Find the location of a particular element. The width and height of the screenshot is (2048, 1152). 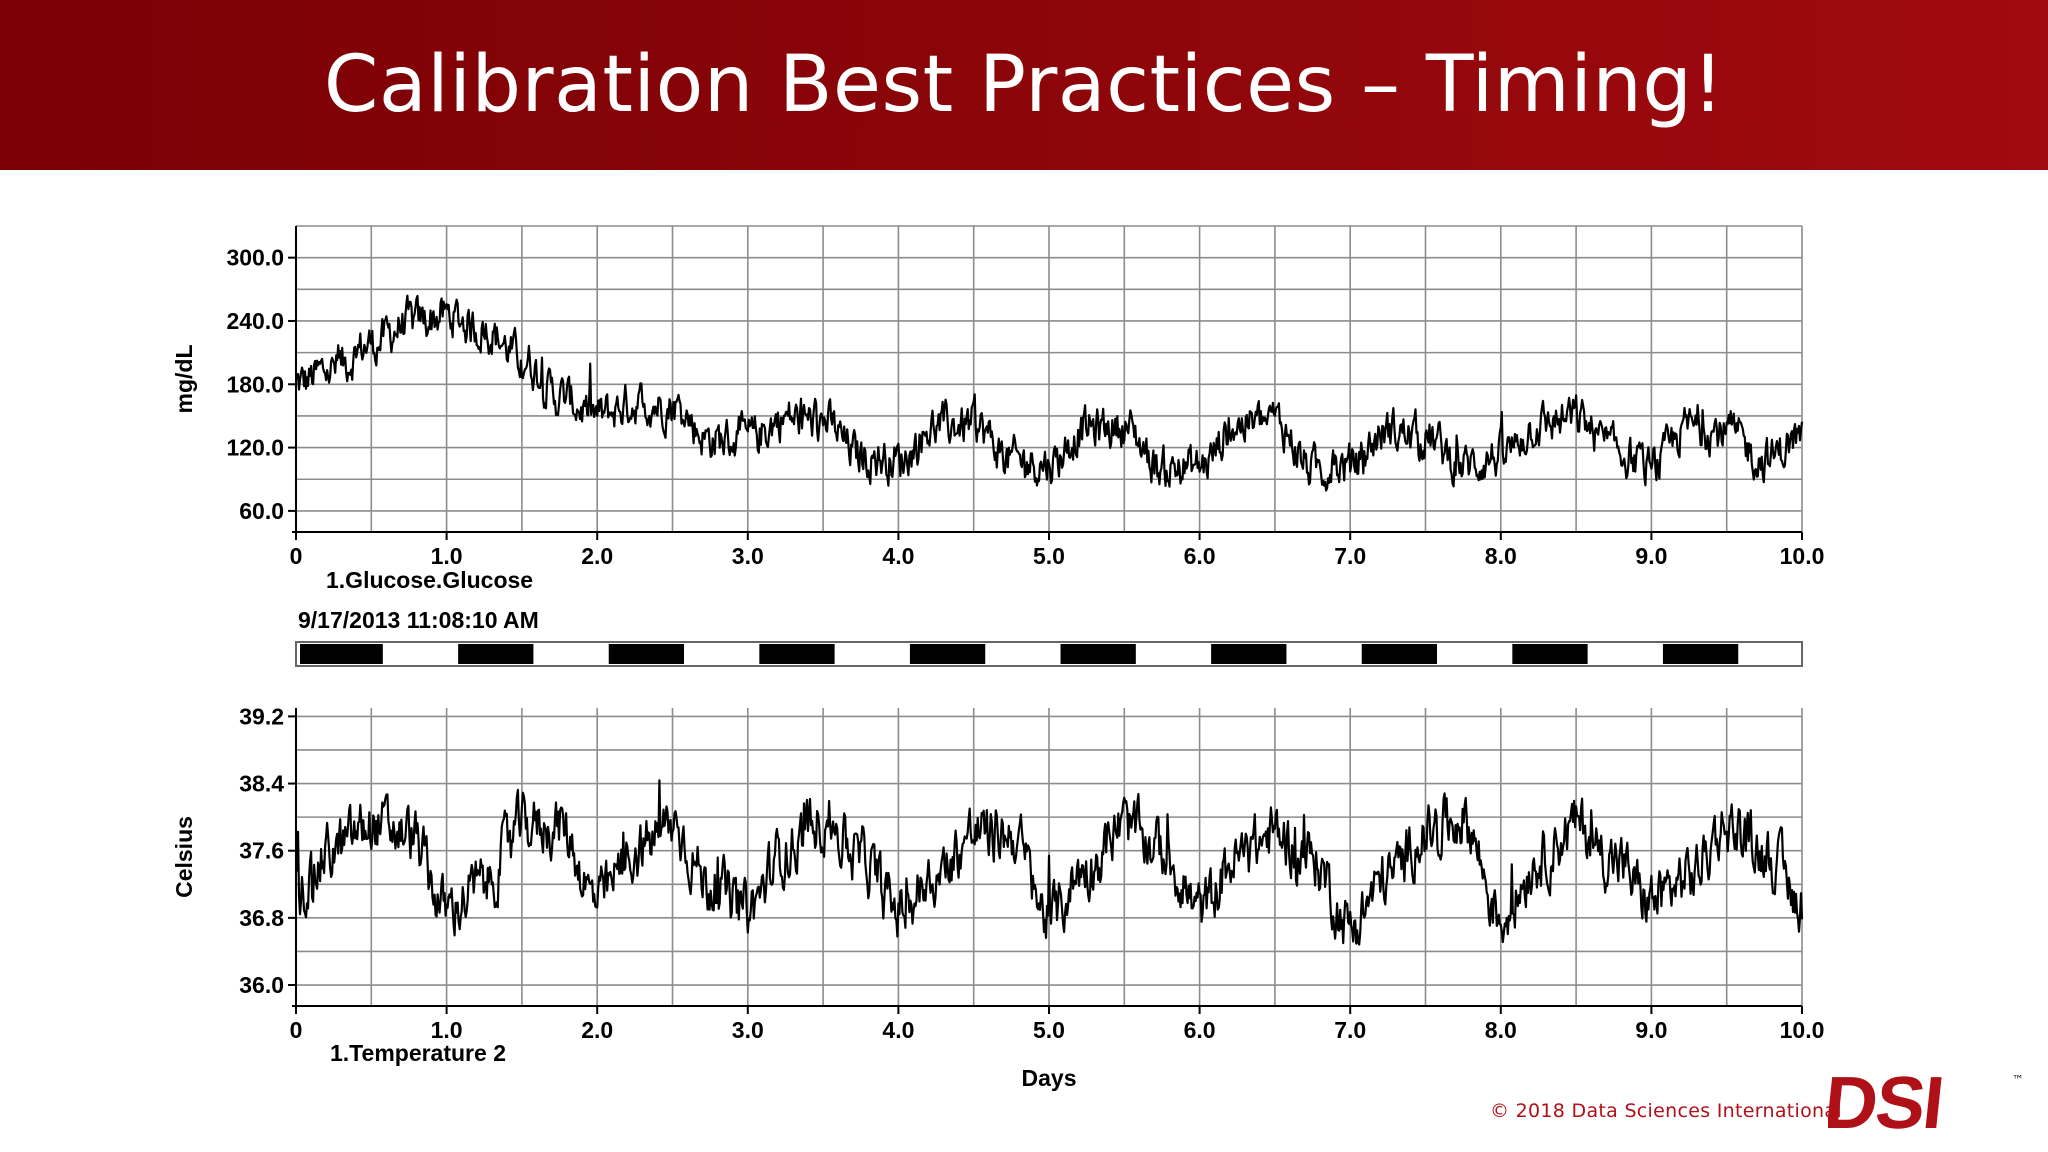

y-tick-label: 38.4 is located at coordinates (261, 784).